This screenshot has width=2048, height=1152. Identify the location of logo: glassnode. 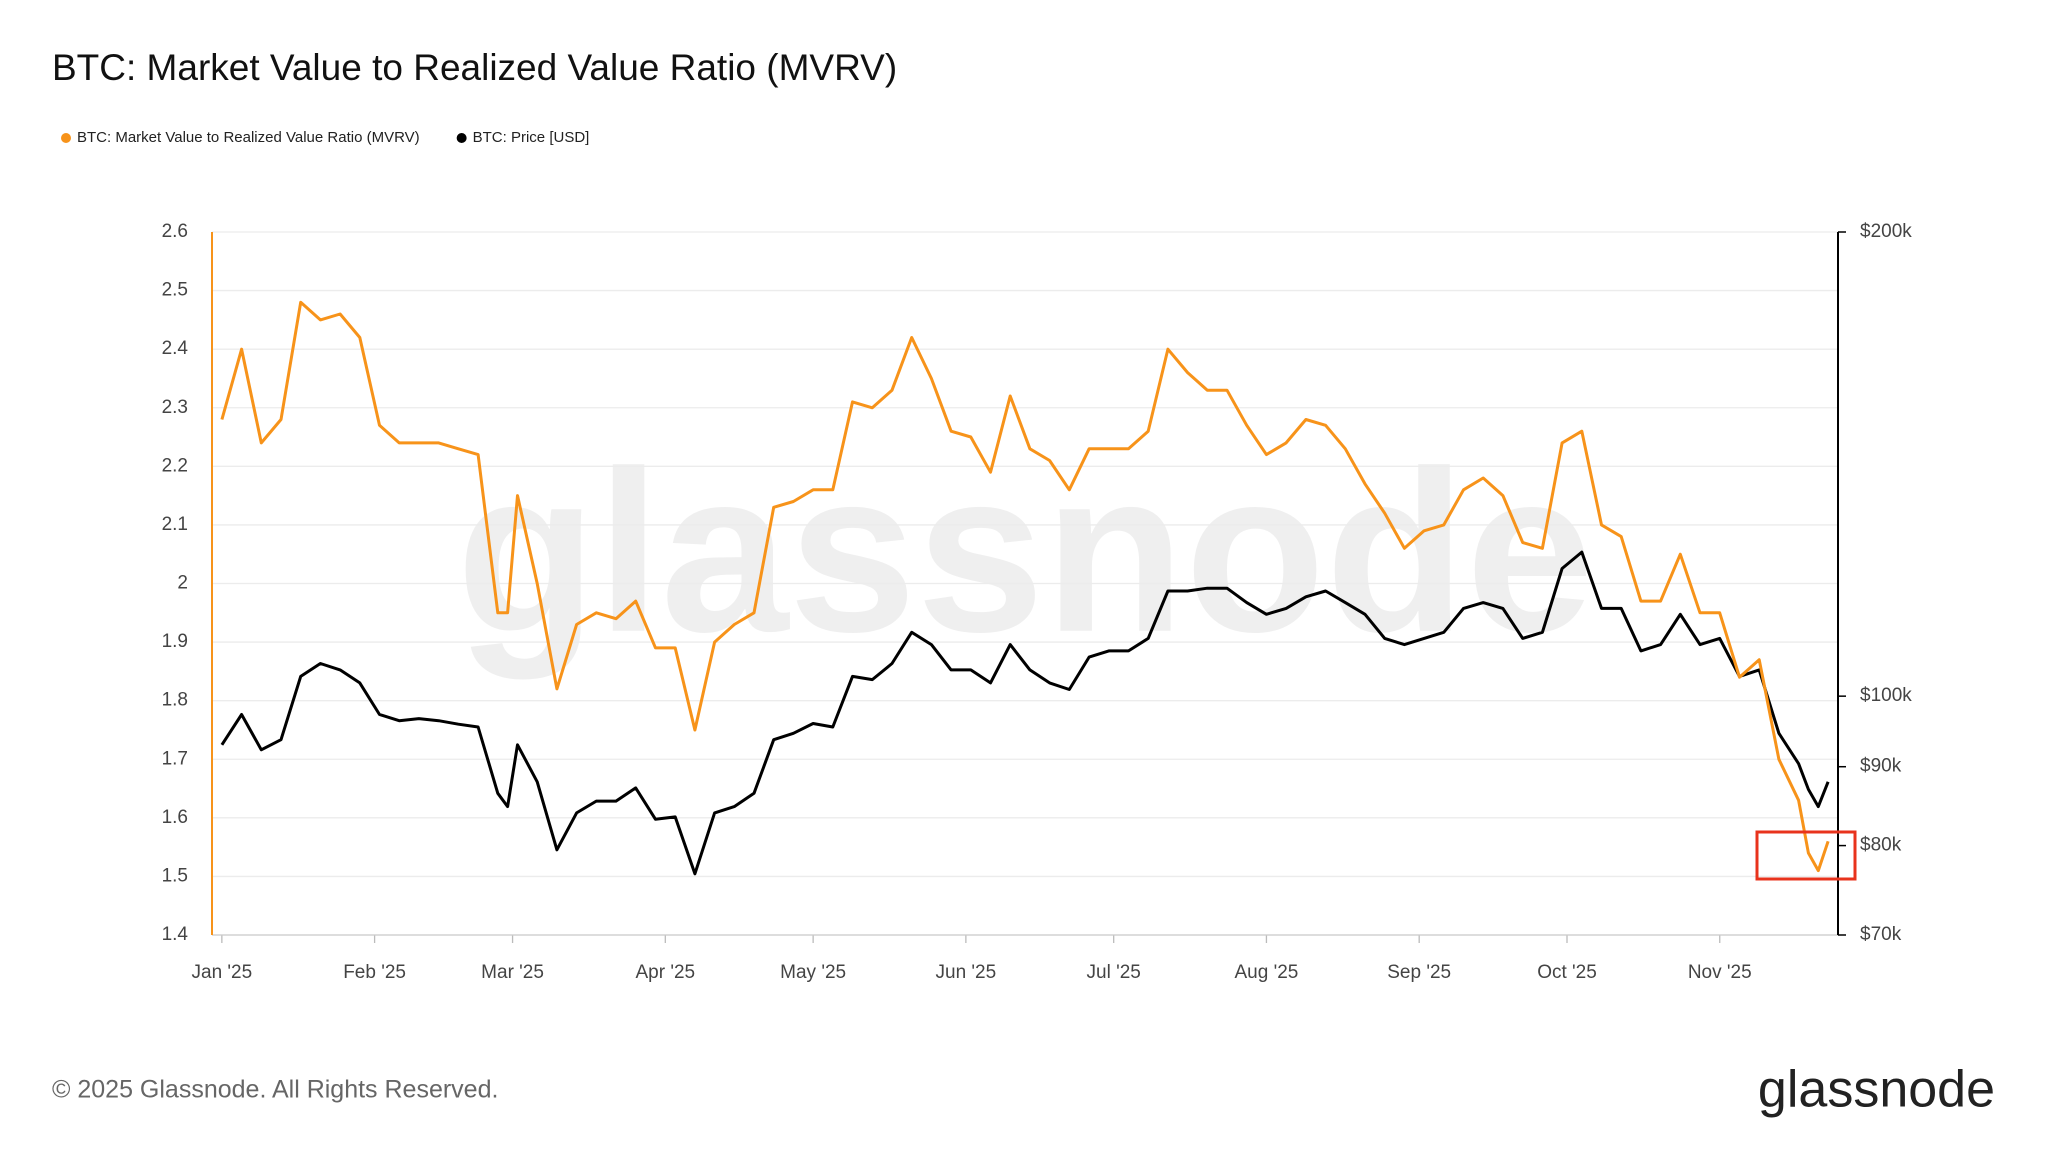
(1876, 1090).